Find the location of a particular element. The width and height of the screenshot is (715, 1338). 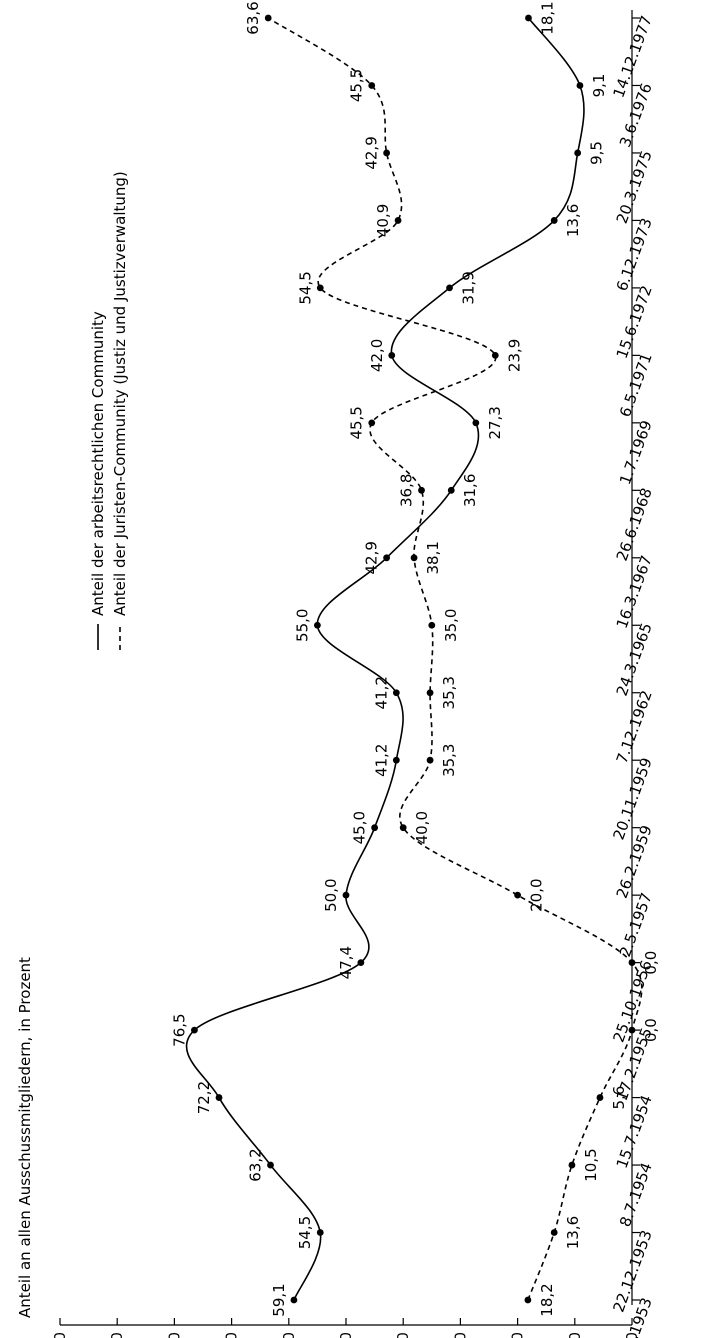

category-tick-label: 8.7.1954 is located at coordinates (636, 1194).